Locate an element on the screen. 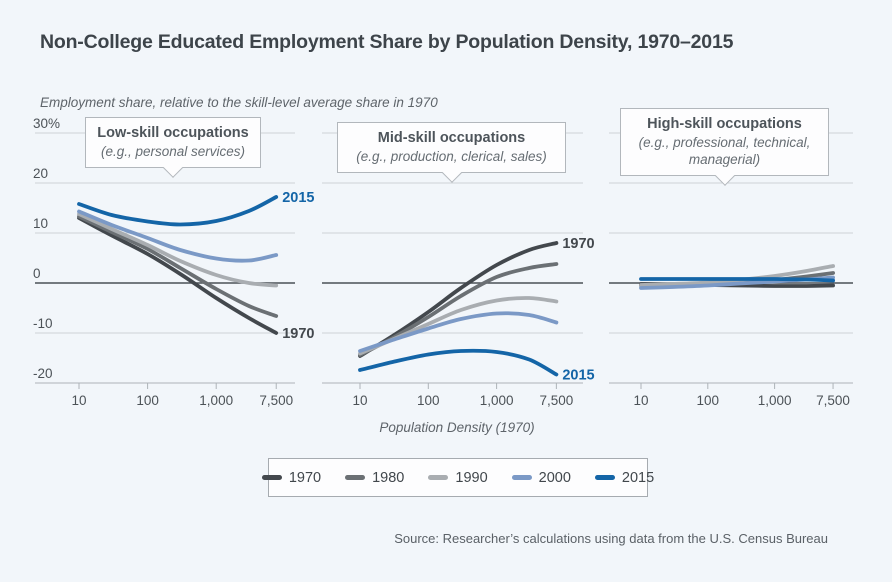 Image resolution: width=892 pixels, height=582 pixels. legend-swatch-1970 is located at coordinates (271, 477).